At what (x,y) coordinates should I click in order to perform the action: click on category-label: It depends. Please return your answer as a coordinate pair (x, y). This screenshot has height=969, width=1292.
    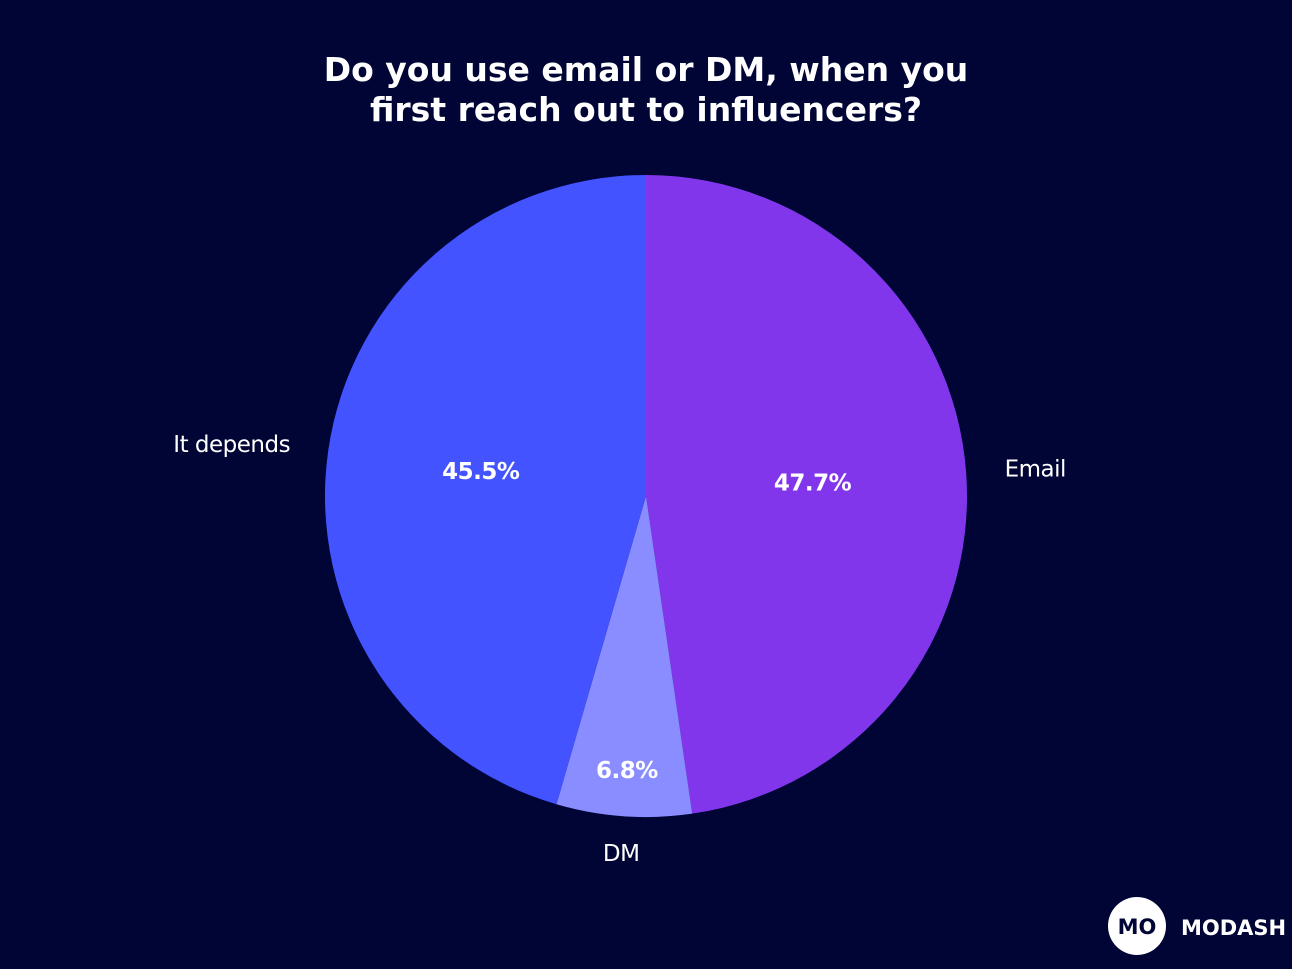
    Looking at the image, I should click on (231, 445).